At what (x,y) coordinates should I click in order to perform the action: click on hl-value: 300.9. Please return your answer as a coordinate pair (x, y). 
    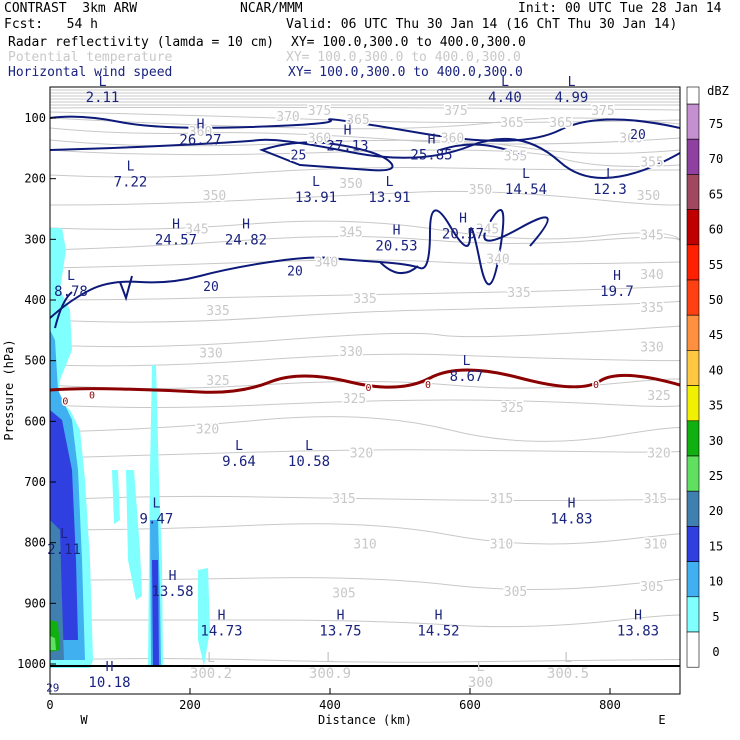
    Looking at the image, I should click on (330, 674).